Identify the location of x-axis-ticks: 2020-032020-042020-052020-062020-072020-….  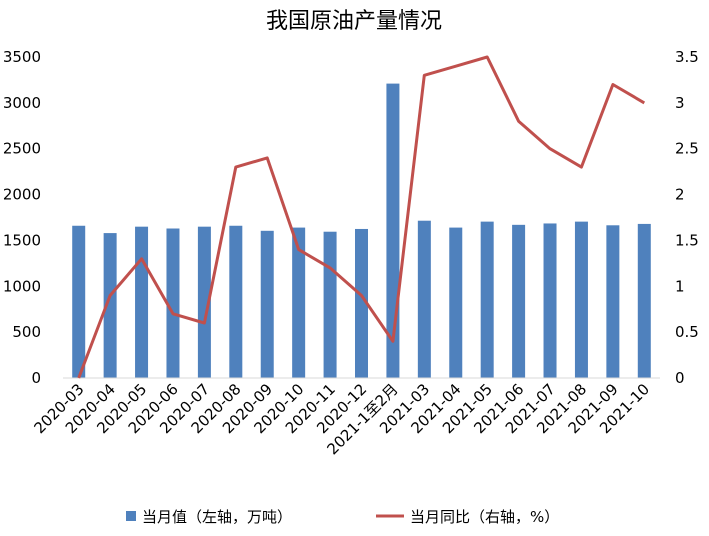
(341, 419).